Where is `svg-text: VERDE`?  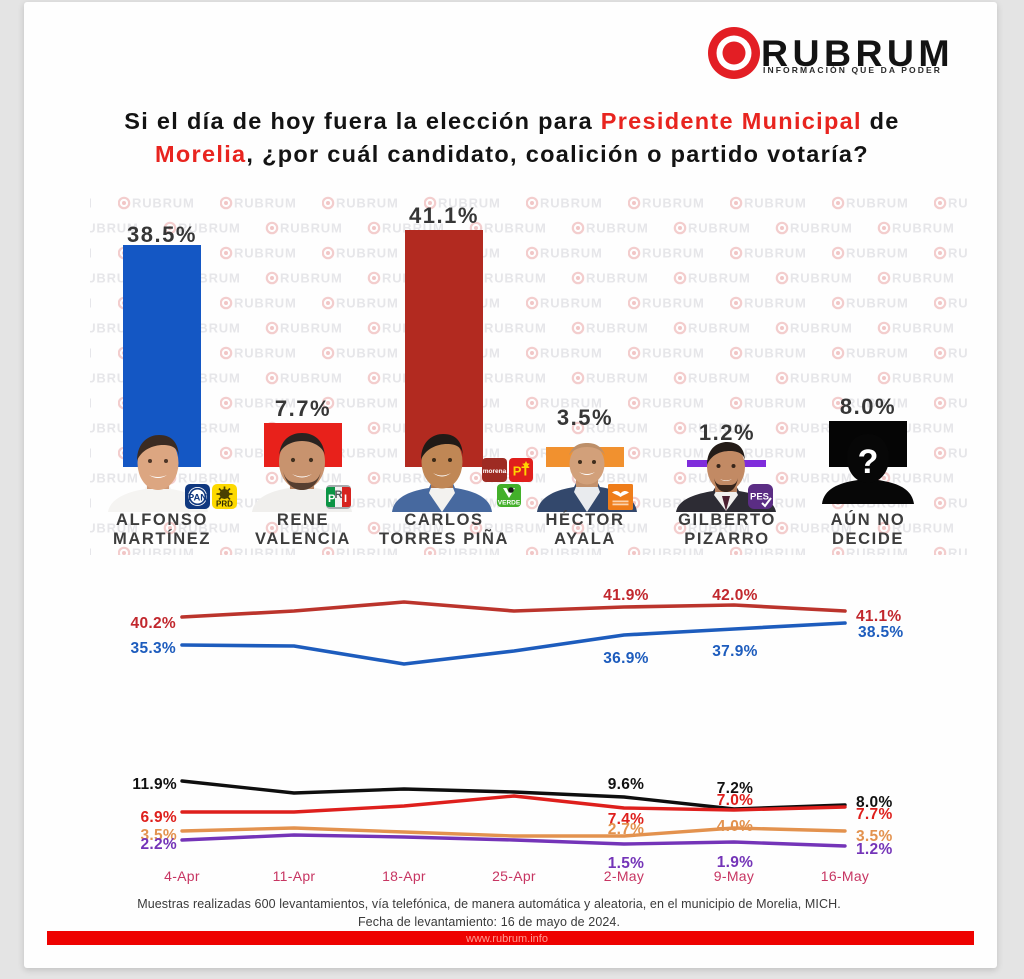
svg-text: VERDE is located at coordinates (509, 503).